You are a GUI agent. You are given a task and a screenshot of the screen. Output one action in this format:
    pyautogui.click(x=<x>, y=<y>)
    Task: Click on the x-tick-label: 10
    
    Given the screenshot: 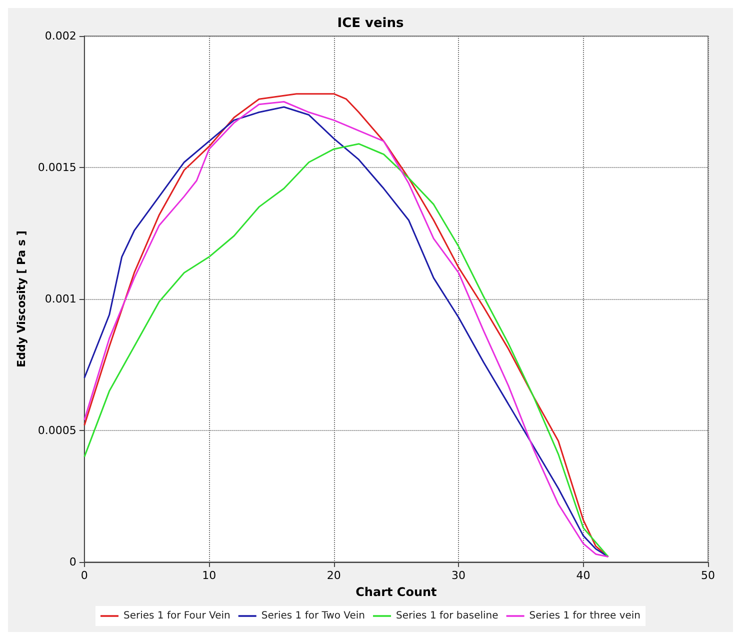 What is the action you would take?
    pyautogui.click(x=209, y=575)
    